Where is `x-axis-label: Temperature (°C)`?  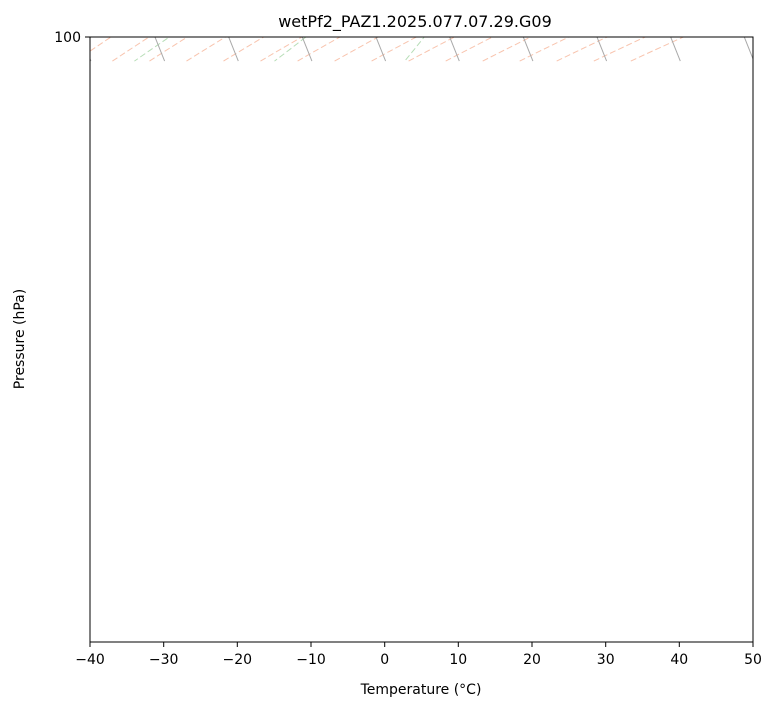
x-axis-label: Temperature (°C) is located at coordinates (421, 690).